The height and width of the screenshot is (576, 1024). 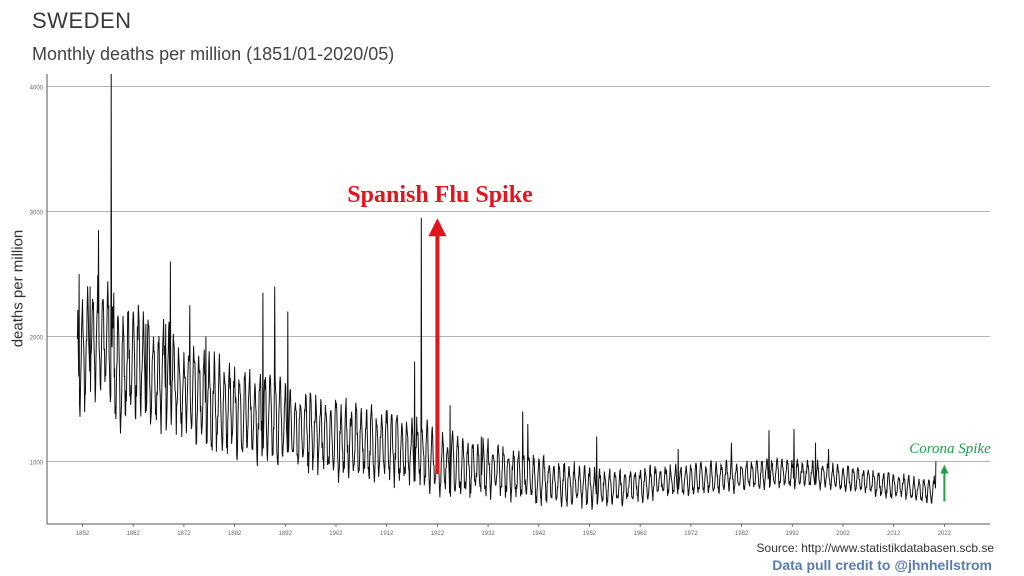 What do you see at coordinates (336, 534) in the screenshot?
I see `x-tick-label: 1902` at bounding box center [336, 534].